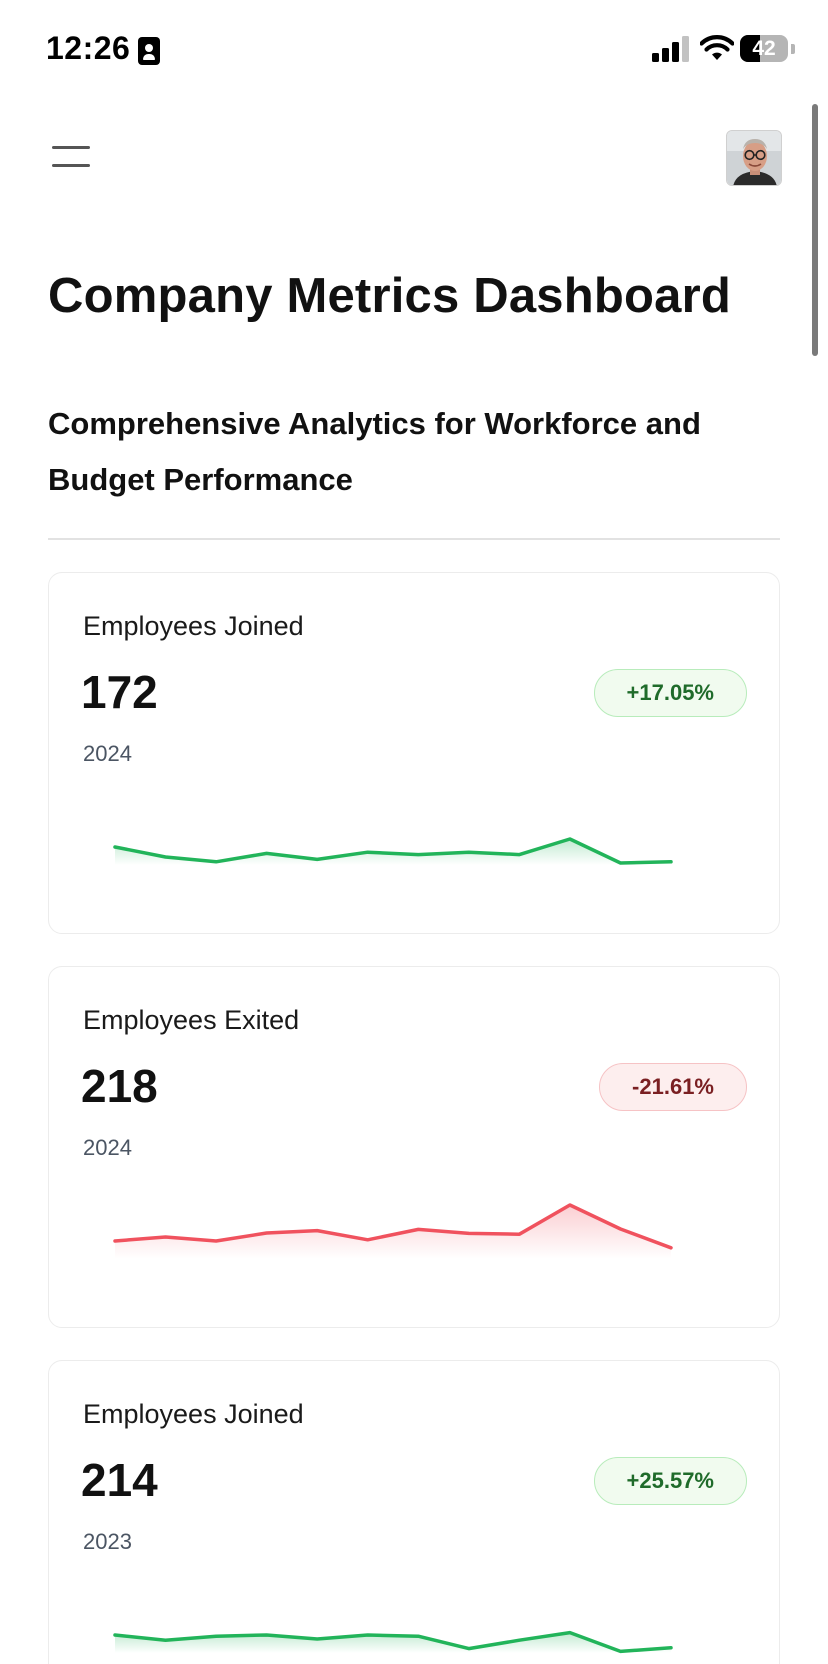  What do you see at coordinates (717, 47) in the screenshot?
I see `wifi-icon` at bounding box center [717, 47].